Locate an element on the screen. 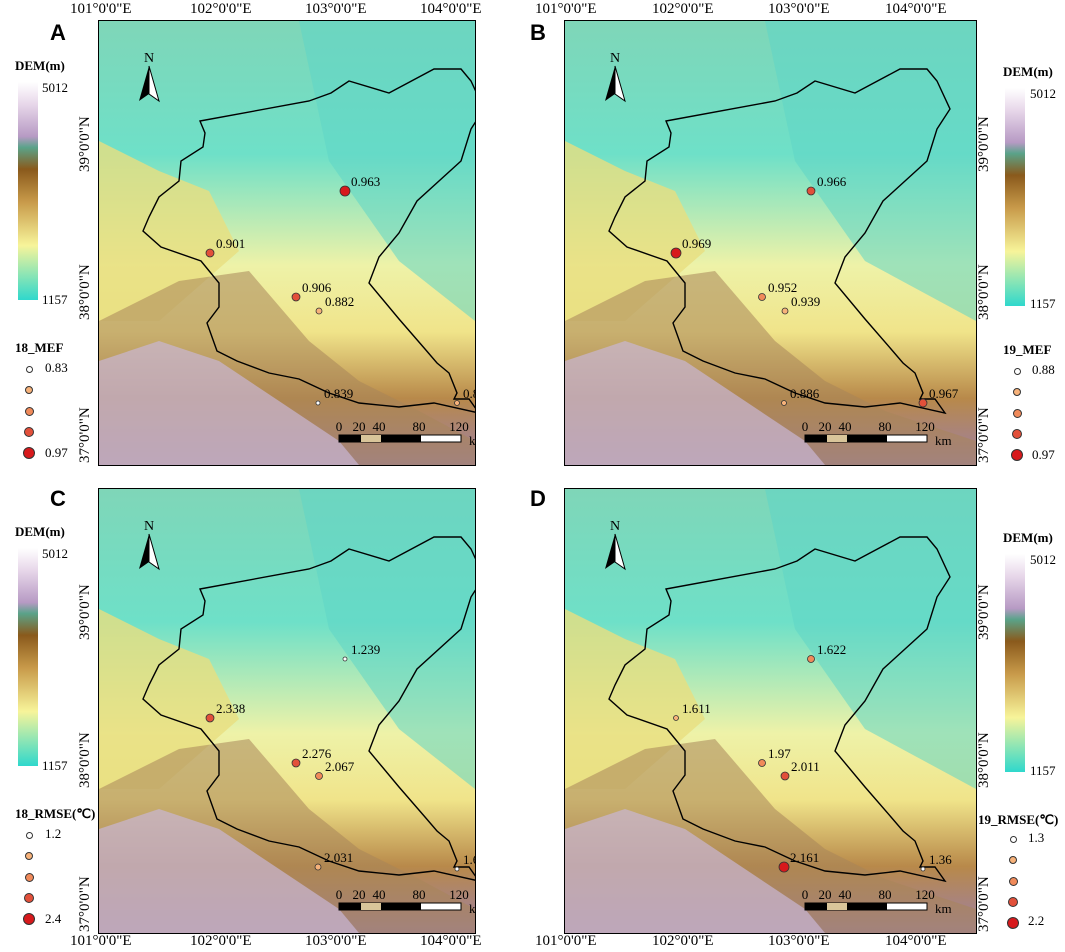 This screenshot has height=952, width=1065. metric-title: 18_RMSE(℃) is located at coordinates (55, 813).